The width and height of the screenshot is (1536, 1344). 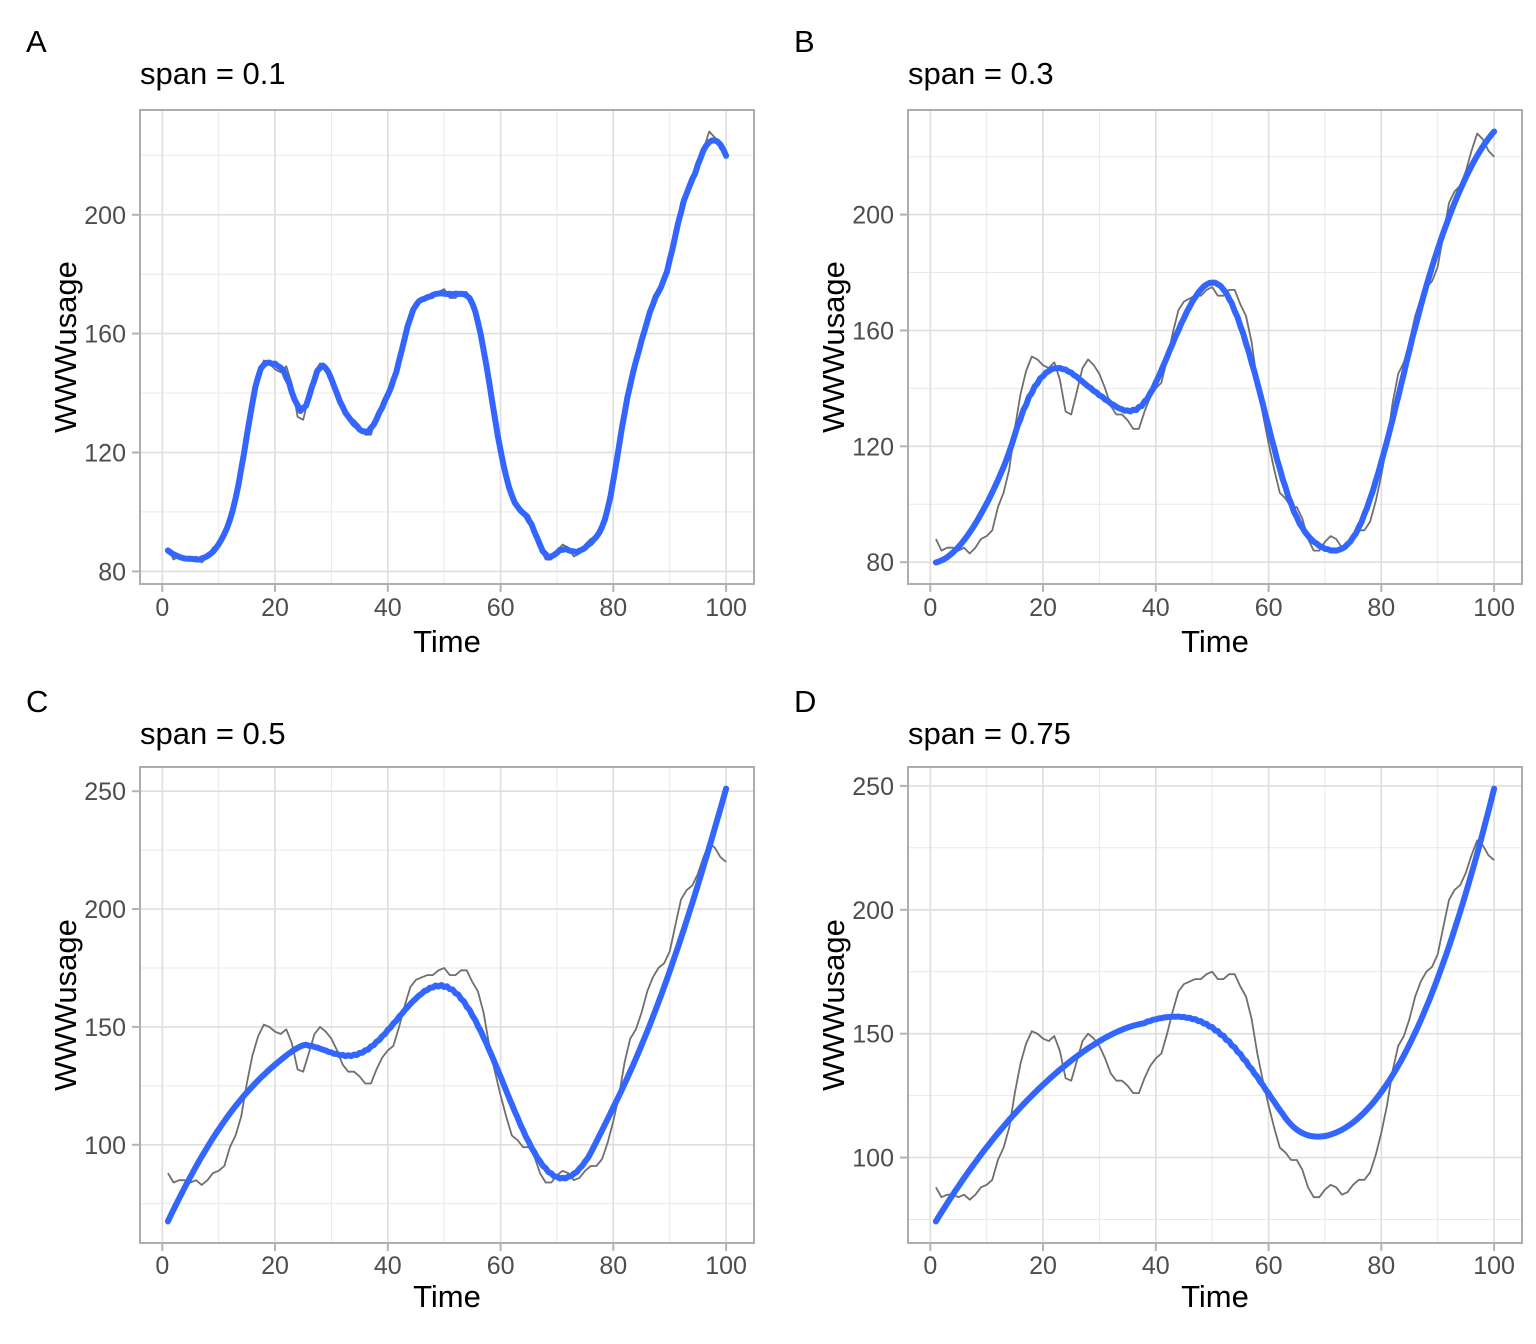 What do you see at coordinates (805, 701) in the screenshot?
I see `panel-d-tag: D` at bounding box center [805, 701].